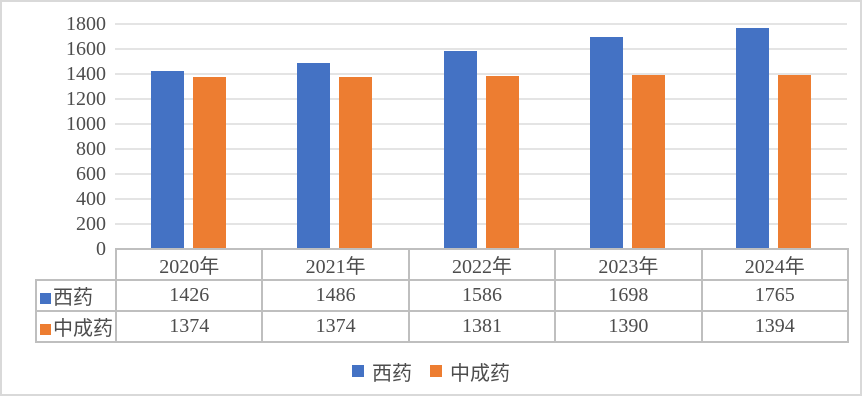 This screenshot has height=400, width=867. What do you see at coordinates (314, 156) in the screenshot?
I see `bar-西药-2021年` at bounding box center [314, 156].